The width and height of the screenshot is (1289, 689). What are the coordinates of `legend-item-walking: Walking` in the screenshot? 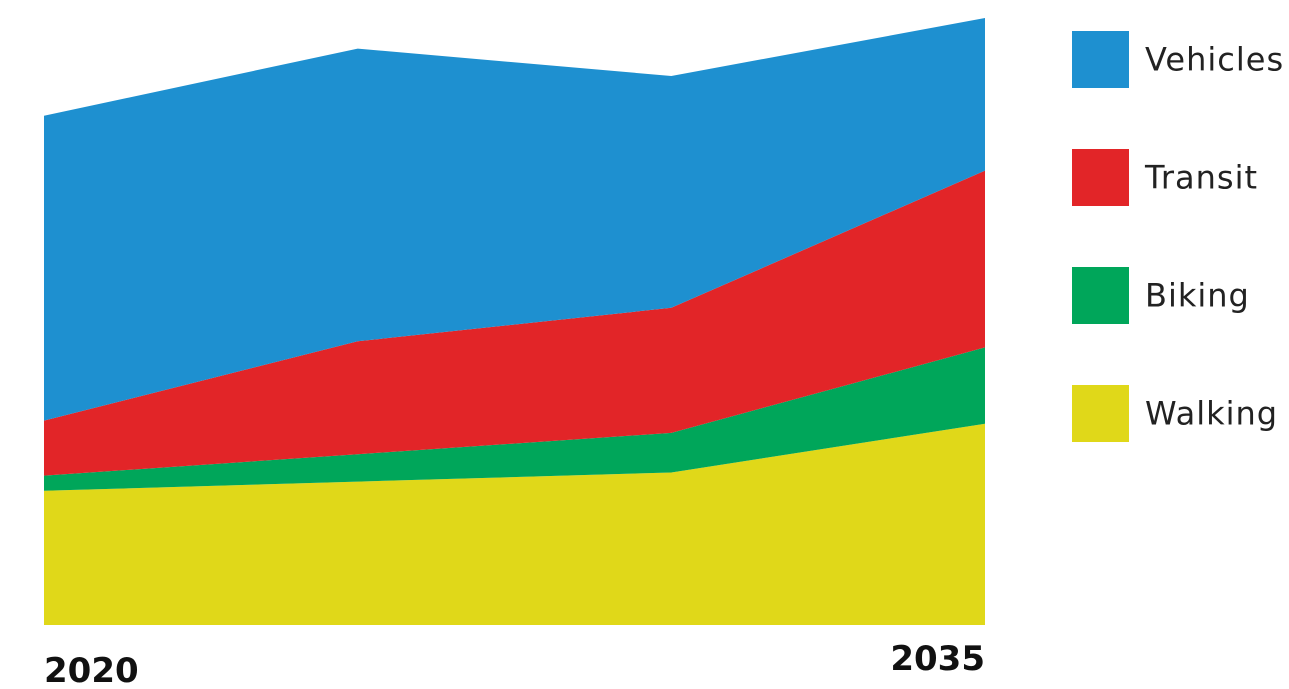 It's located at (1175, 413).